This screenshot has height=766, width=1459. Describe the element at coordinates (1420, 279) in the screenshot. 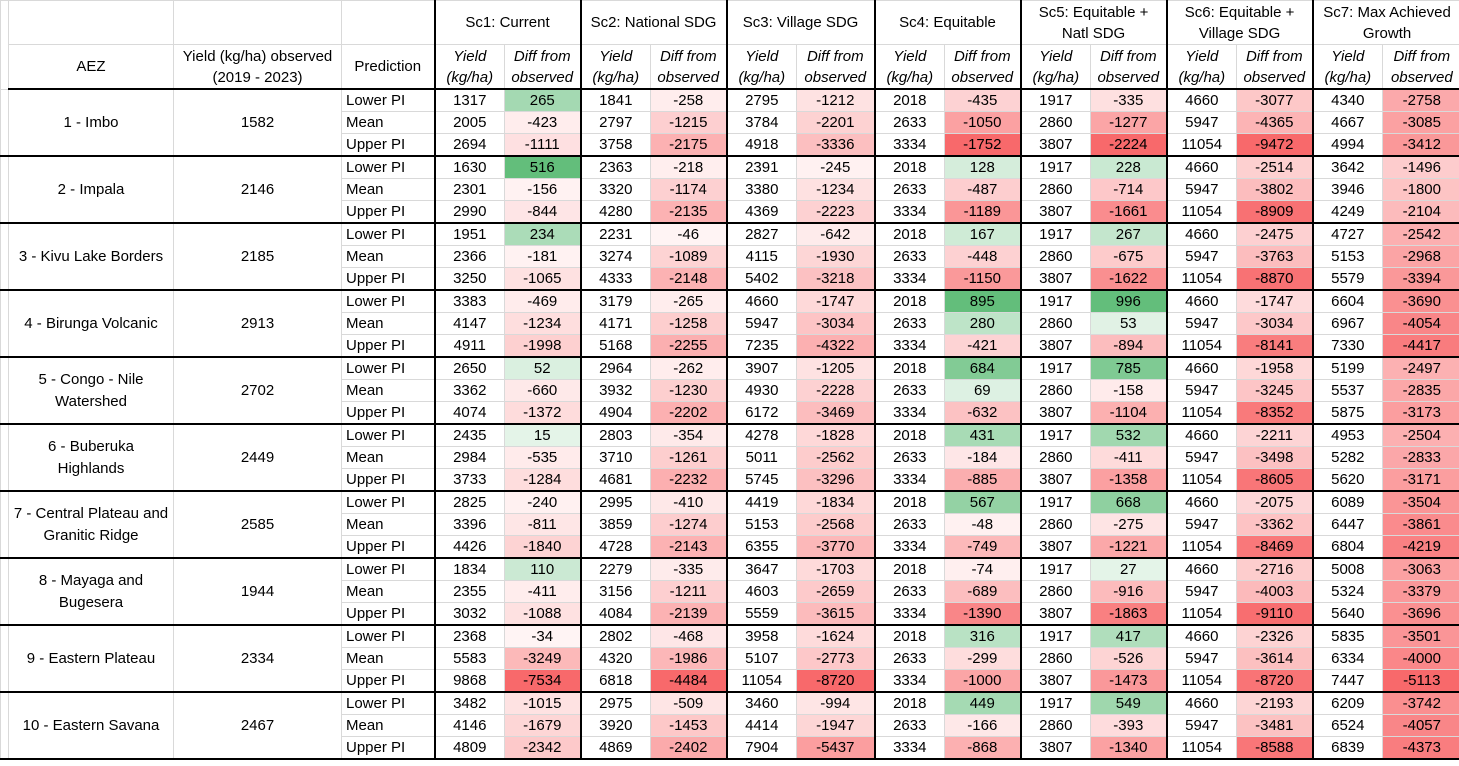

I see `diff-cell: -3394` at that location.